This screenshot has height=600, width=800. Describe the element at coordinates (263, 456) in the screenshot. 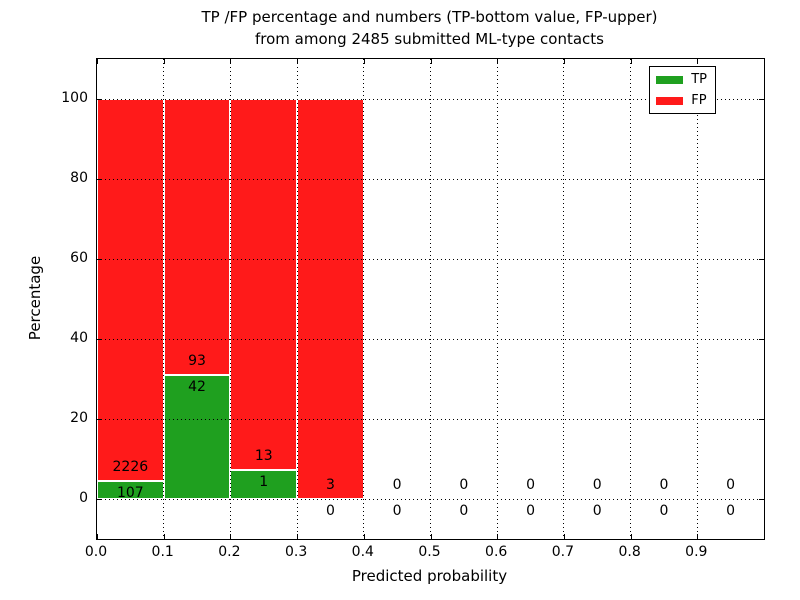

I see `fp-count-label: 13` at that location.